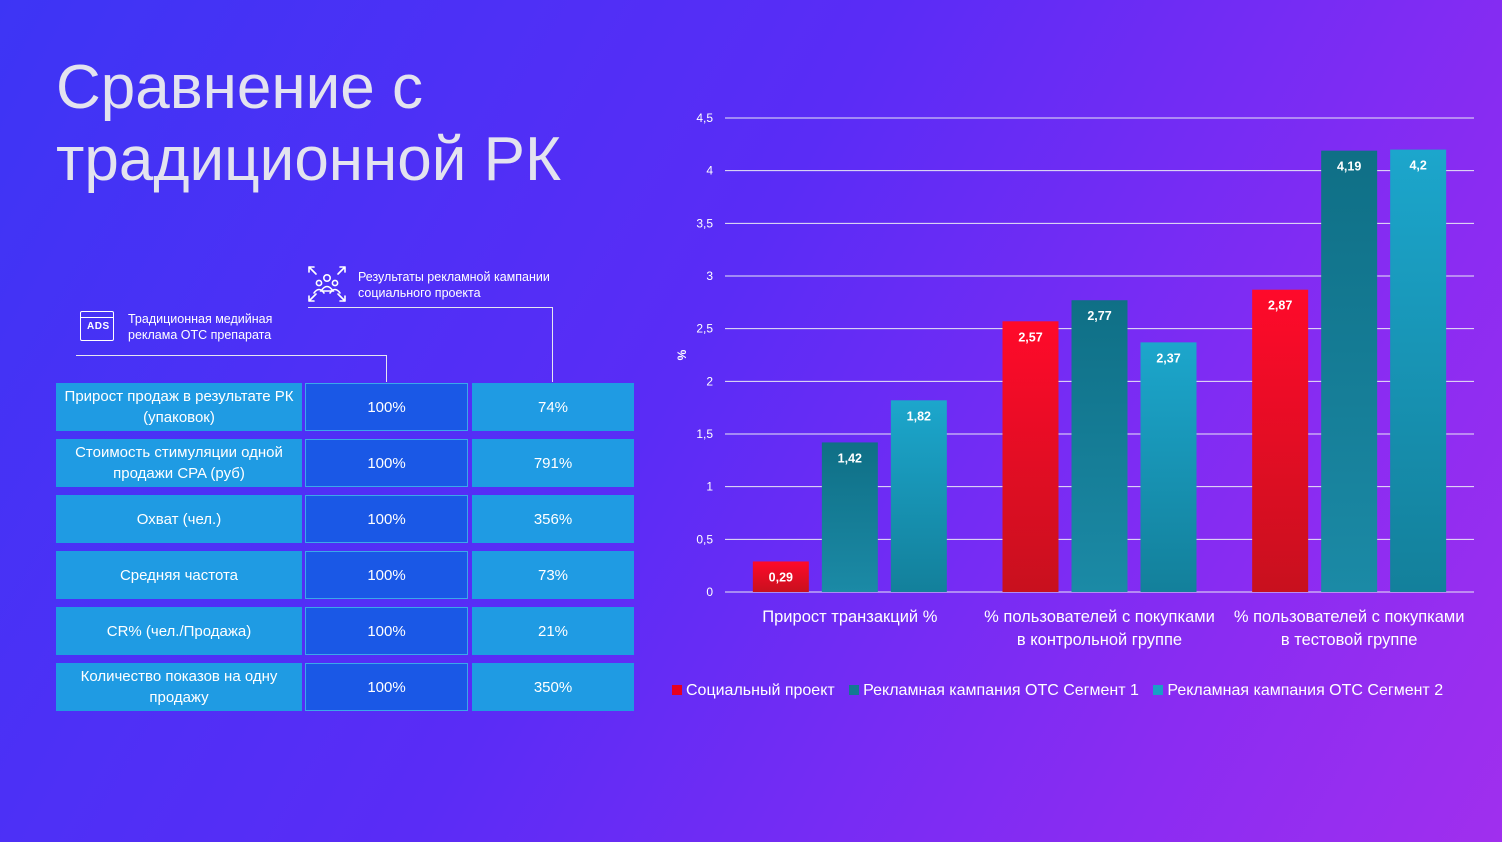 This screenshot has width=1502, height=842. Describe the element at coordinates (709, 592) in the screenshot. I see `y-tick-label: 0` at that location.